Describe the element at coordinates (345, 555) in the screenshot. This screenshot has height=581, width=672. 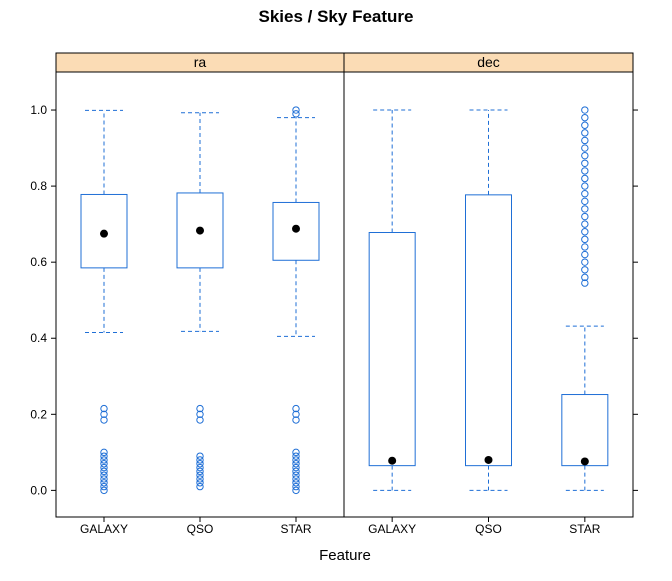
I see `x-axis-label: Feature` at that location.